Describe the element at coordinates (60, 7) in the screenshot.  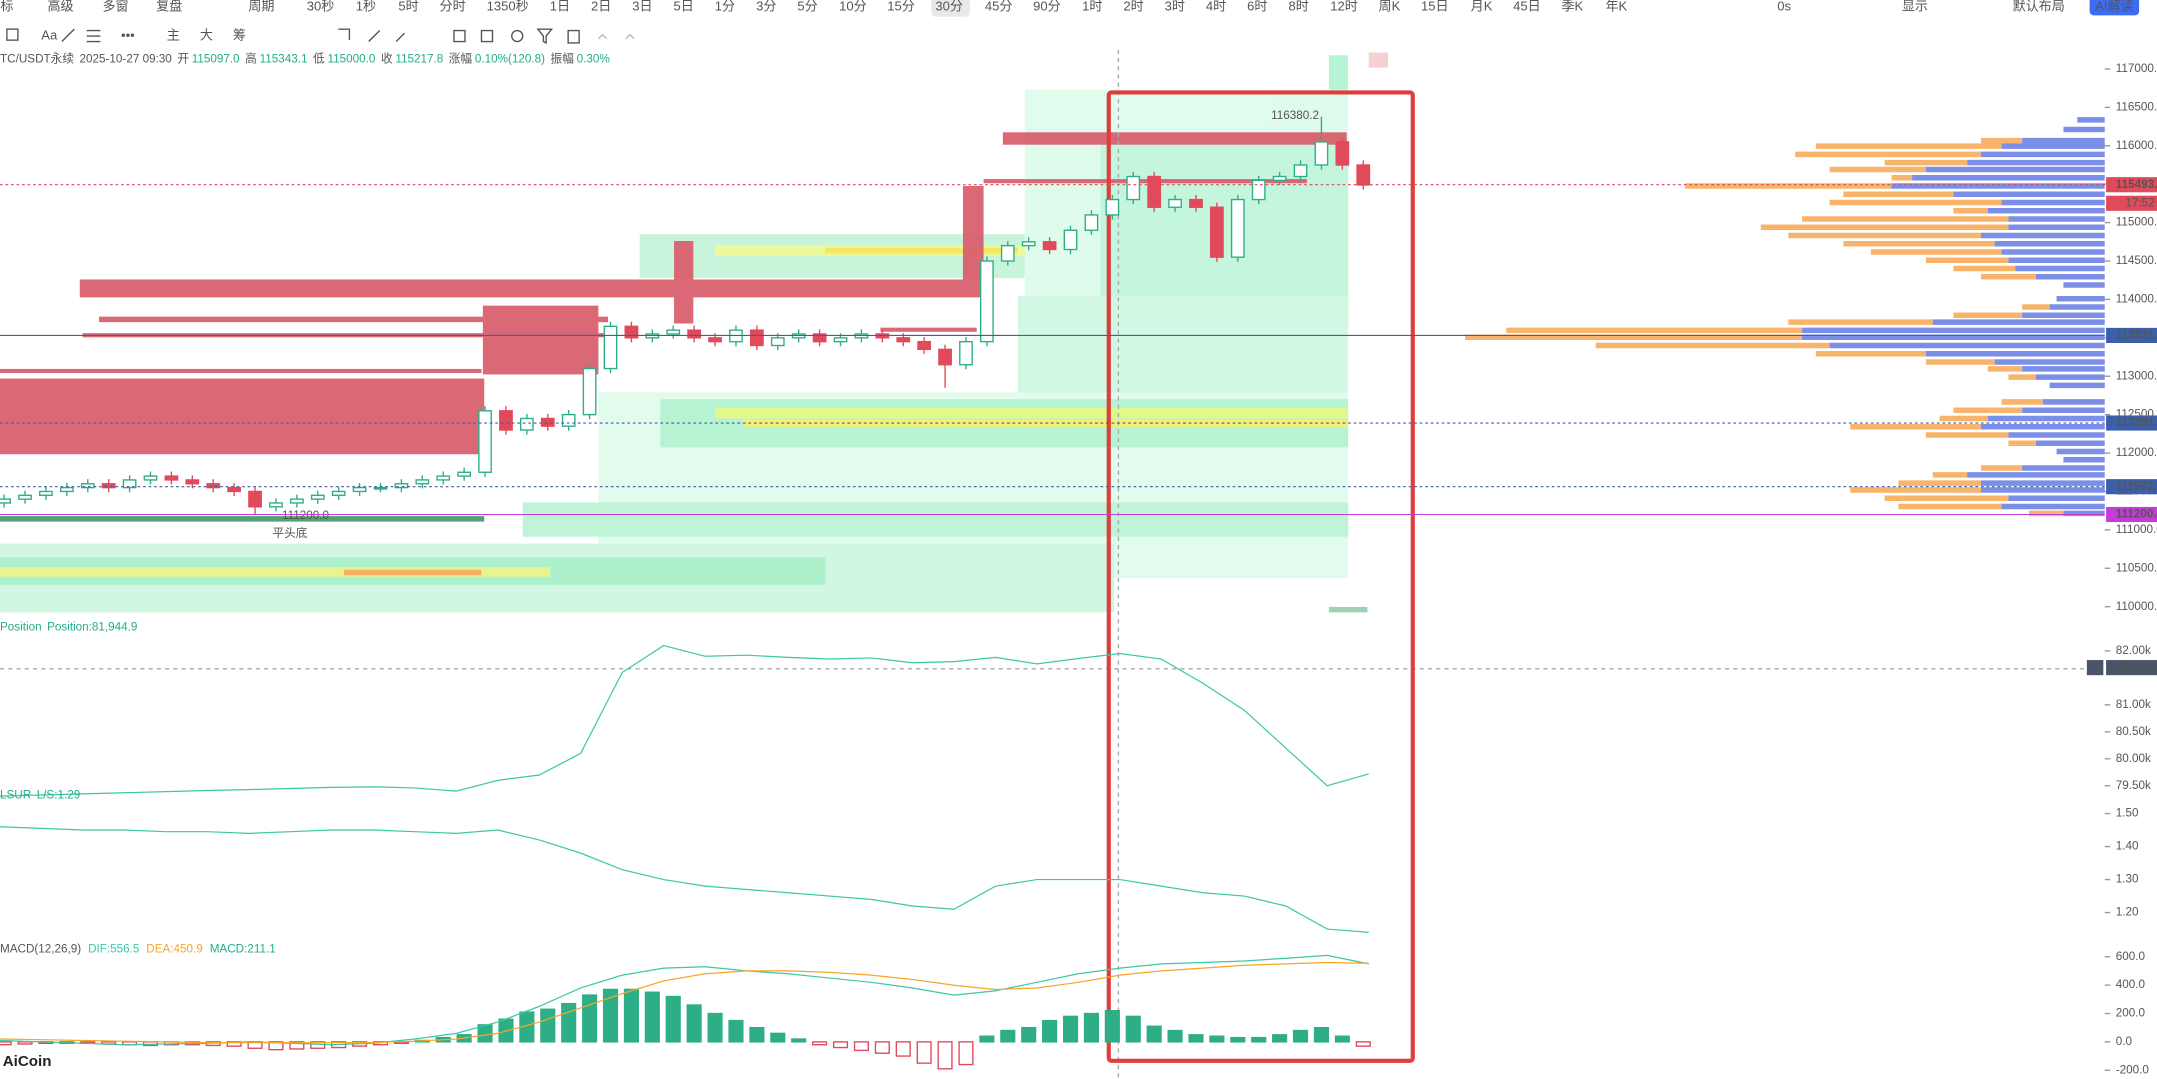
I see `toolbar-button: 高级` at that location.